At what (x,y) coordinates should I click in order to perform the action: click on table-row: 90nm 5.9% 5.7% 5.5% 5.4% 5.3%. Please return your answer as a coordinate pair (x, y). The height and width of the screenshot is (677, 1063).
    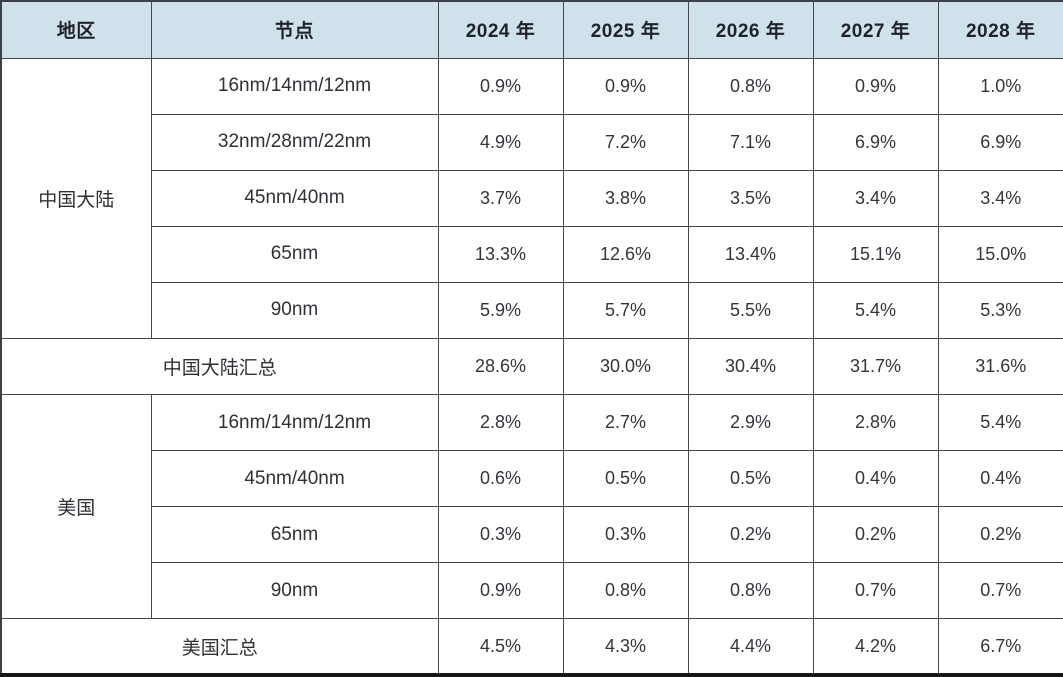
    Looking at the image, I should click on (532, 310).